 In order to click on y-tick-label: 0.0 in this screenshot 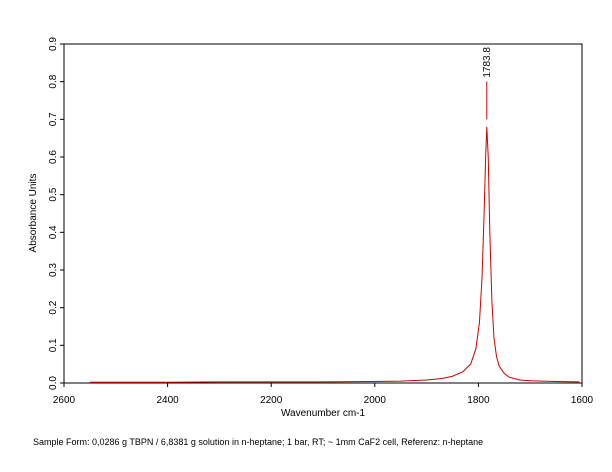, I will do `click(53, 383)`.